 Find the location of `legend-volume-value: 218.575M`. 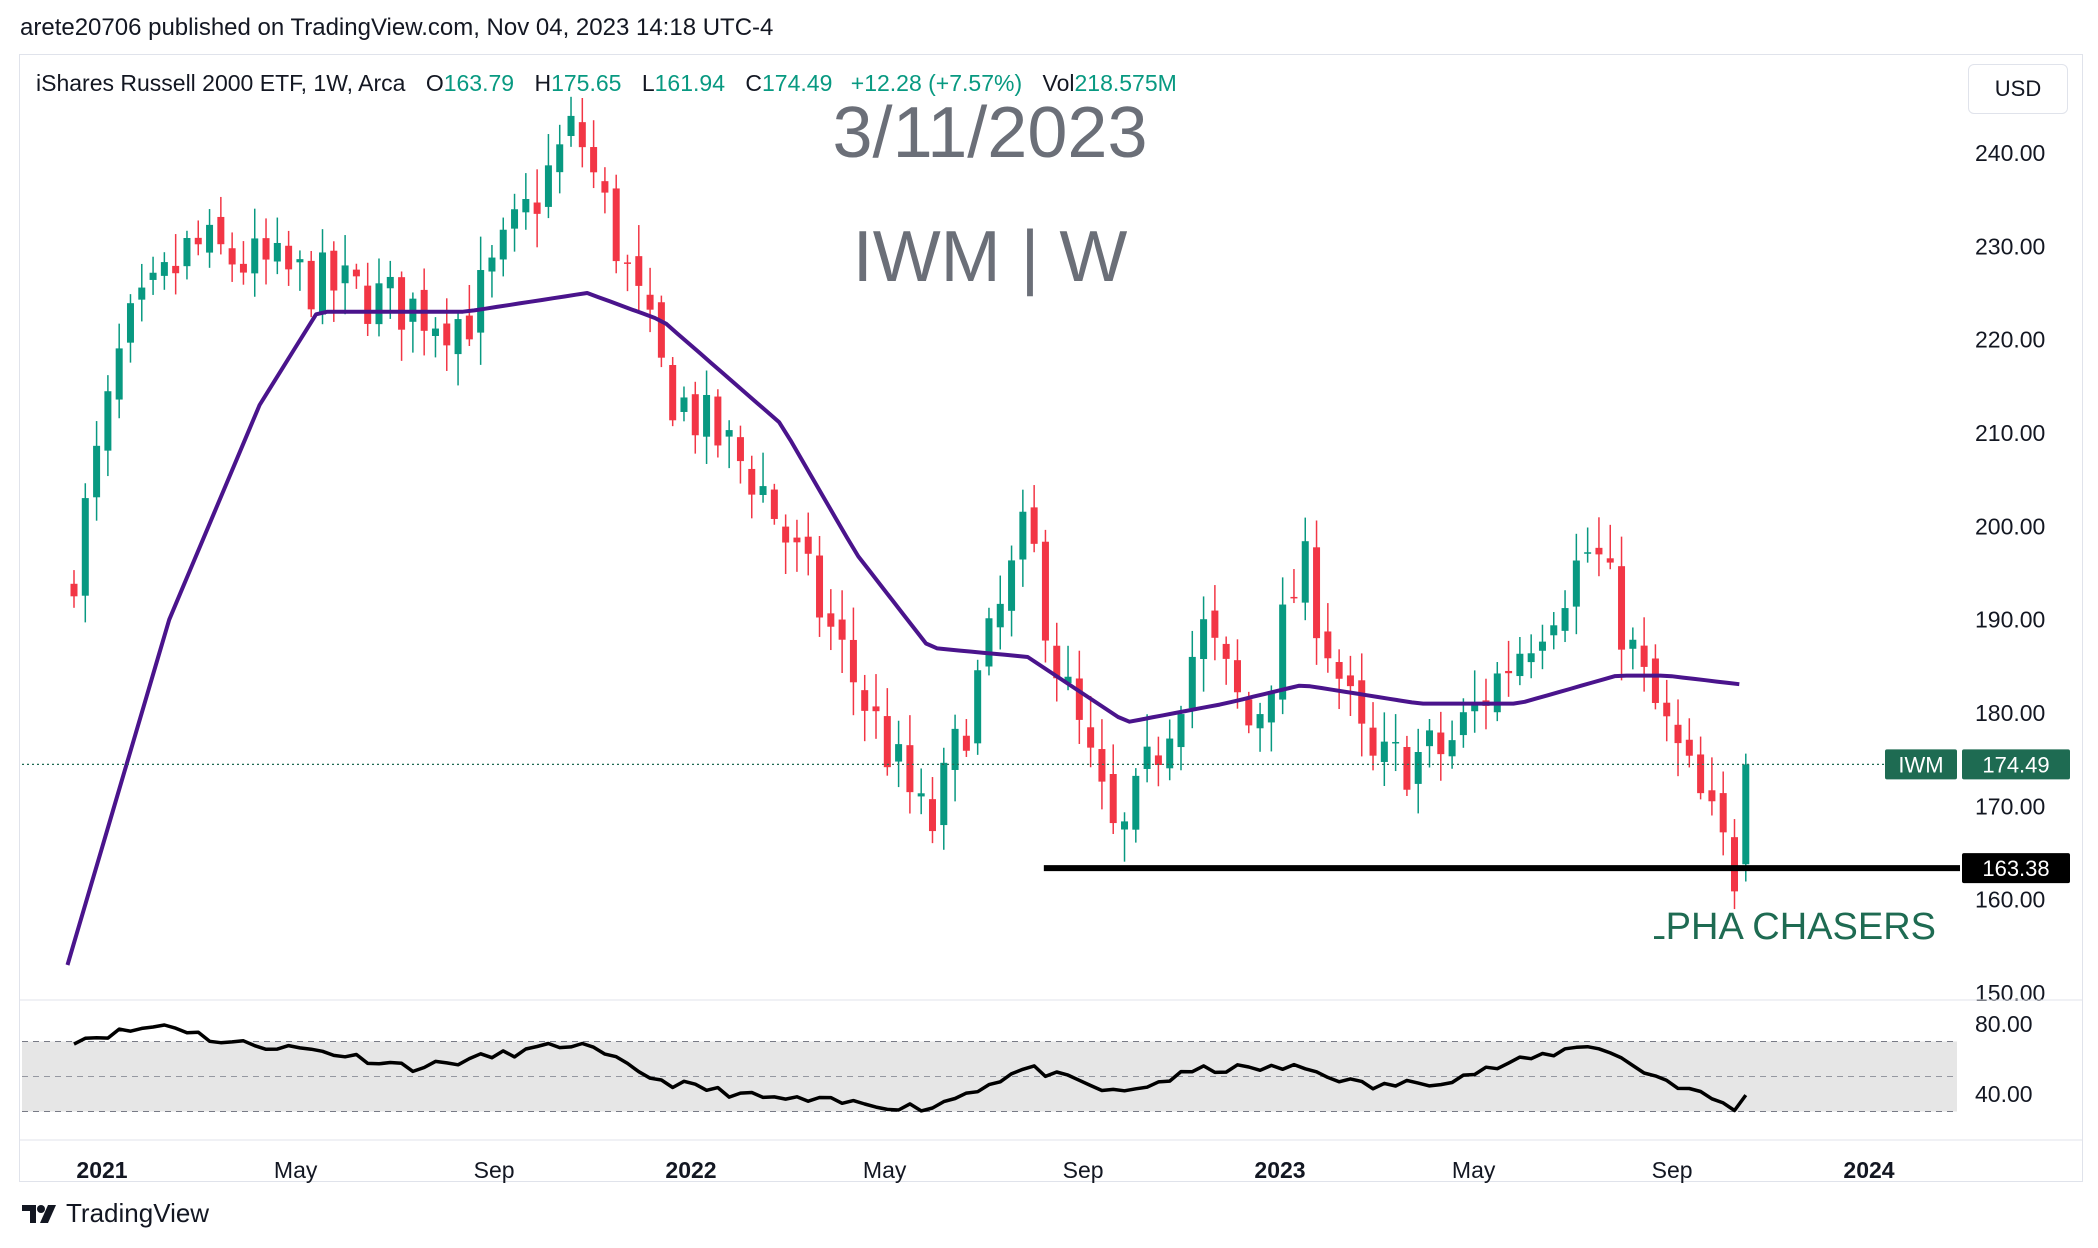

legend-volume-value: 218.575M is located at coordinates (1125, 83).